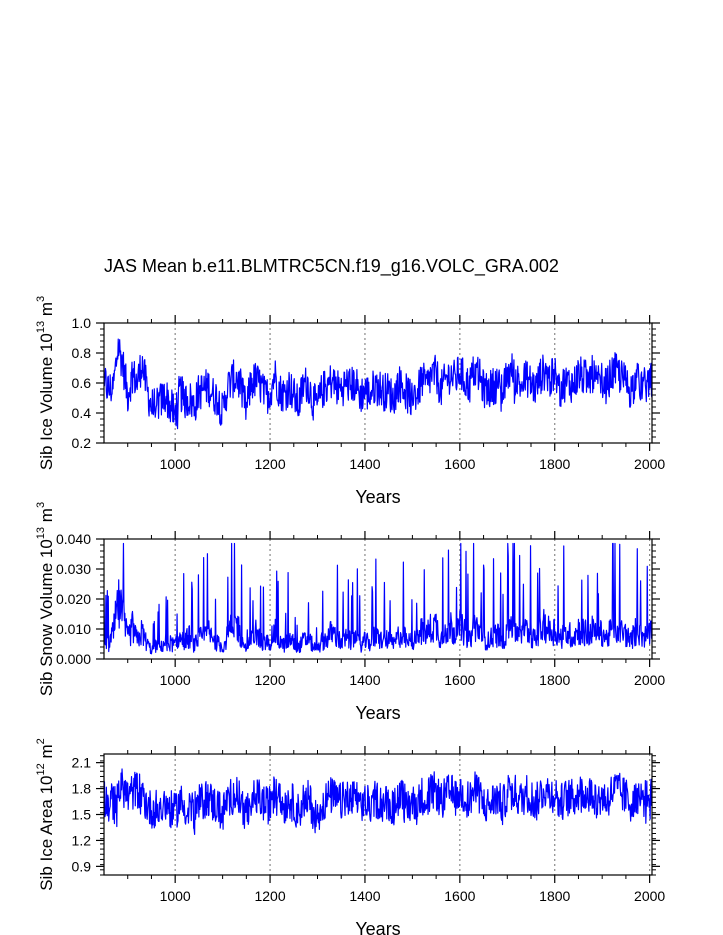 Image resolution: width=723 pixels, height=935 pixels. Describe the element at coordinates (82, 353) in the screenshot. I see `y-tick-label: 0.8` at that location.